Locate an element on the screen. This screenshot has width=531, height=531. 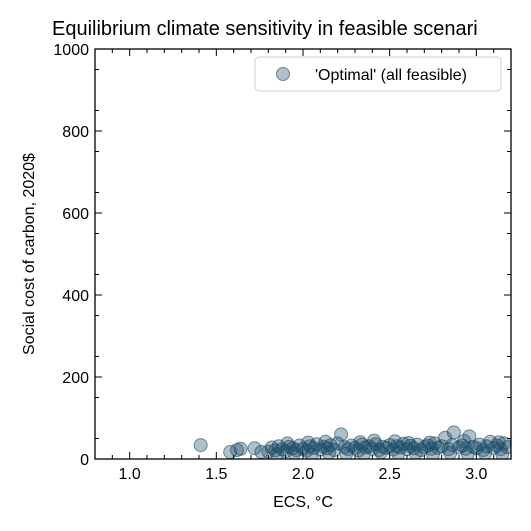
legend-marker is located at coordinates (283, 74).